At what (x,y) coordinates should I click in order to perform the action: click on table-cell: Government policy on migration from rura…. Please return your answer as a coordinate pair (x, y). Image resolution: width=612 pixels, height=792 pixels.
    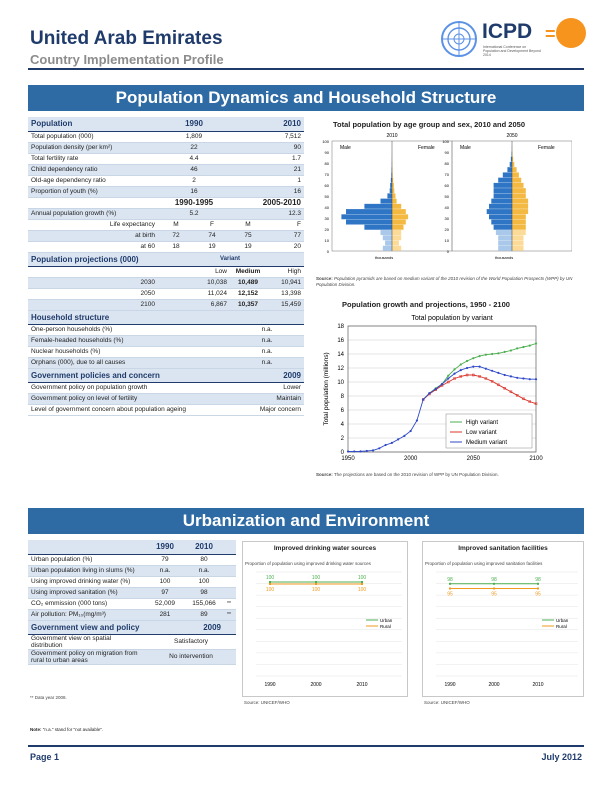
    Looking at the image, I should click on (87, 657).